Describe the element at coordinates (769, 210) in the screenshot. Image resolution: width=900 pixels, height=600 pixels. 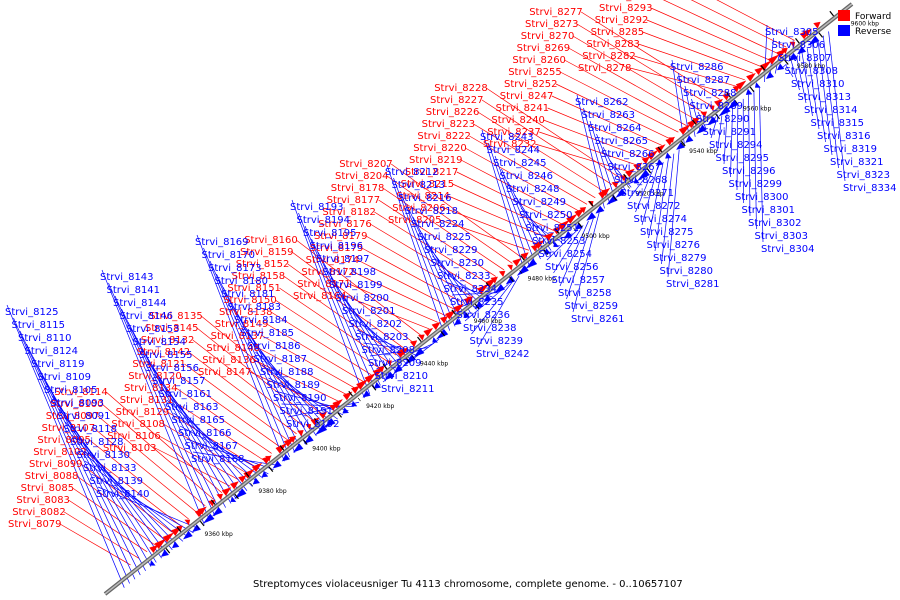
I see `reverse-gene-label: Strvi_8301` at that location.